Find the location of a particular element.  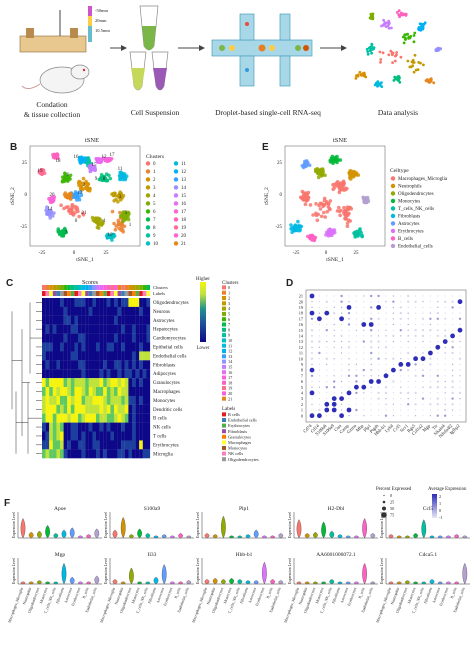

row-label: Dendritic cells is located at coordinates (167, 410).